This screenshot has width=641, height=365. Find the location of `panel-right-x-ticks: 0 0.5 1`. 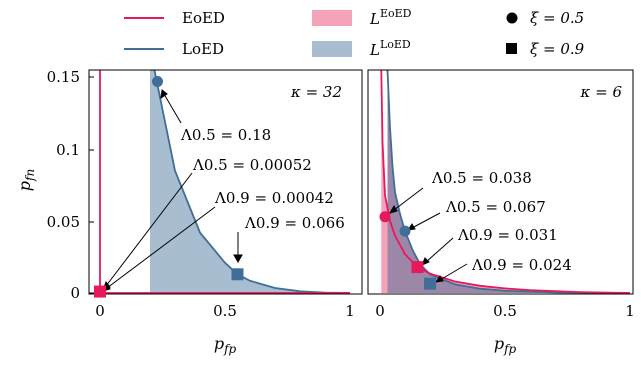

panel-right-x-ticks: 0 0.5 1 is located at coordinates (505, 311).